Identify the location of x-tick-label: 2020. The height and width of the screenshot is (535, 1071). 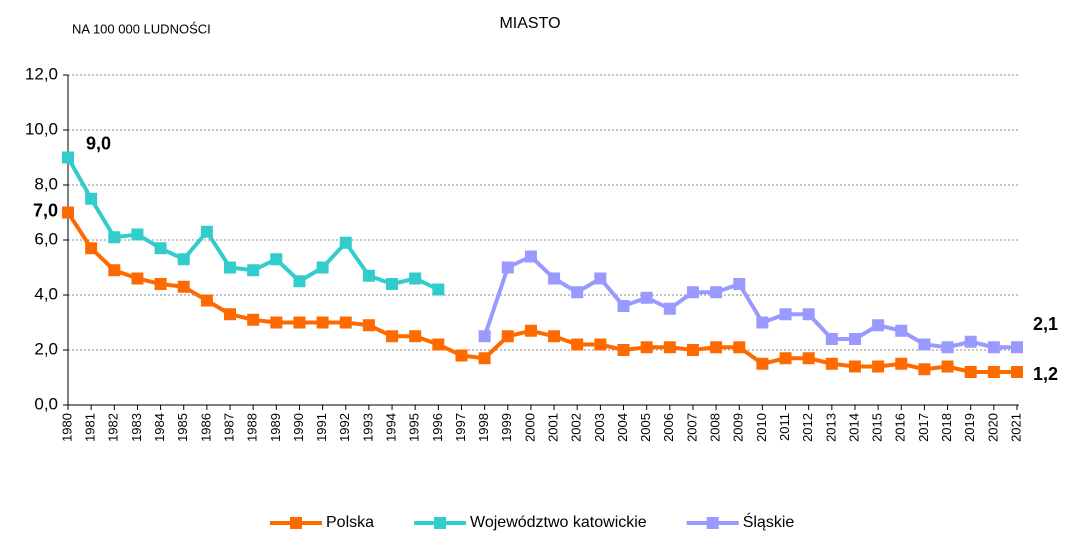
(992, 427).